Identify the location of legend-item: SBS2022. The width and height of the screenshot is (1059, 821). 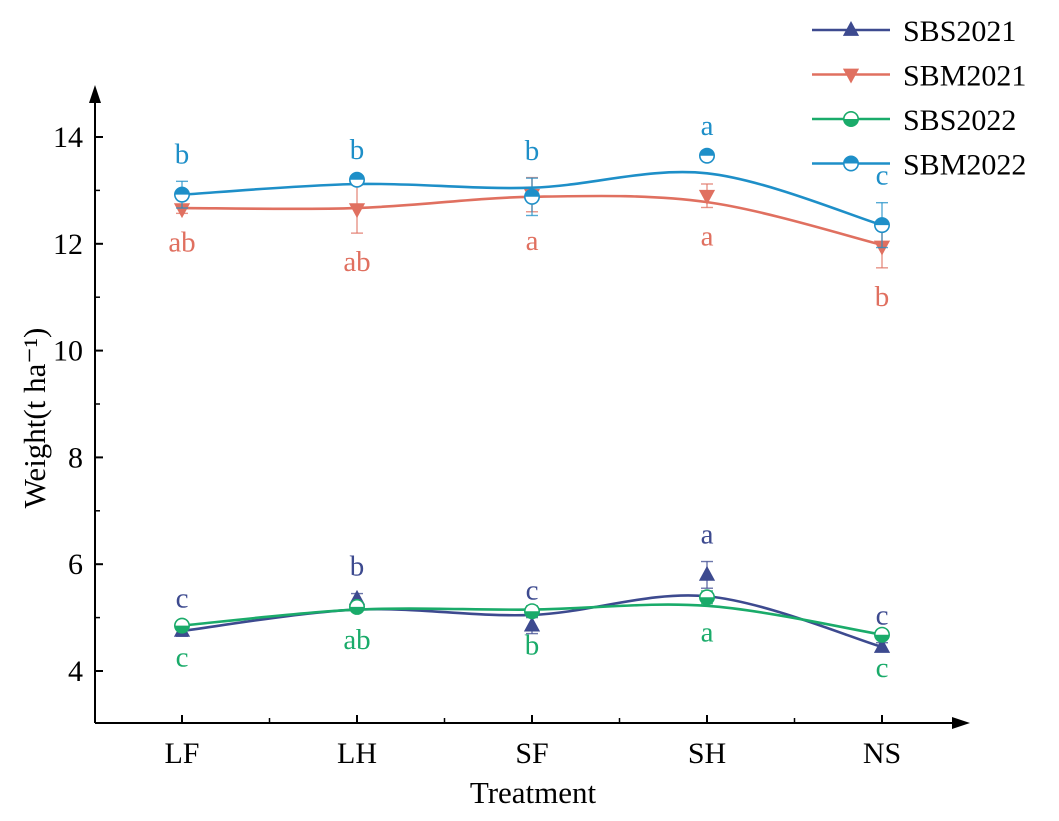
(914, 120).